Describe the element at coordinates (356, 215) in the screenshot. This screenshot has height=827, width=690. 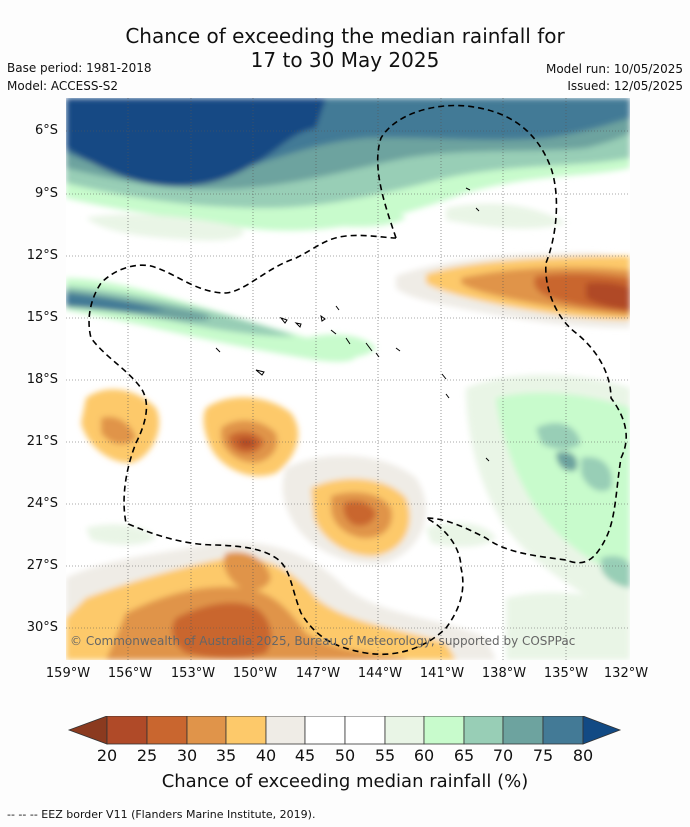
I see `patch-green-10s-mid` at that location.